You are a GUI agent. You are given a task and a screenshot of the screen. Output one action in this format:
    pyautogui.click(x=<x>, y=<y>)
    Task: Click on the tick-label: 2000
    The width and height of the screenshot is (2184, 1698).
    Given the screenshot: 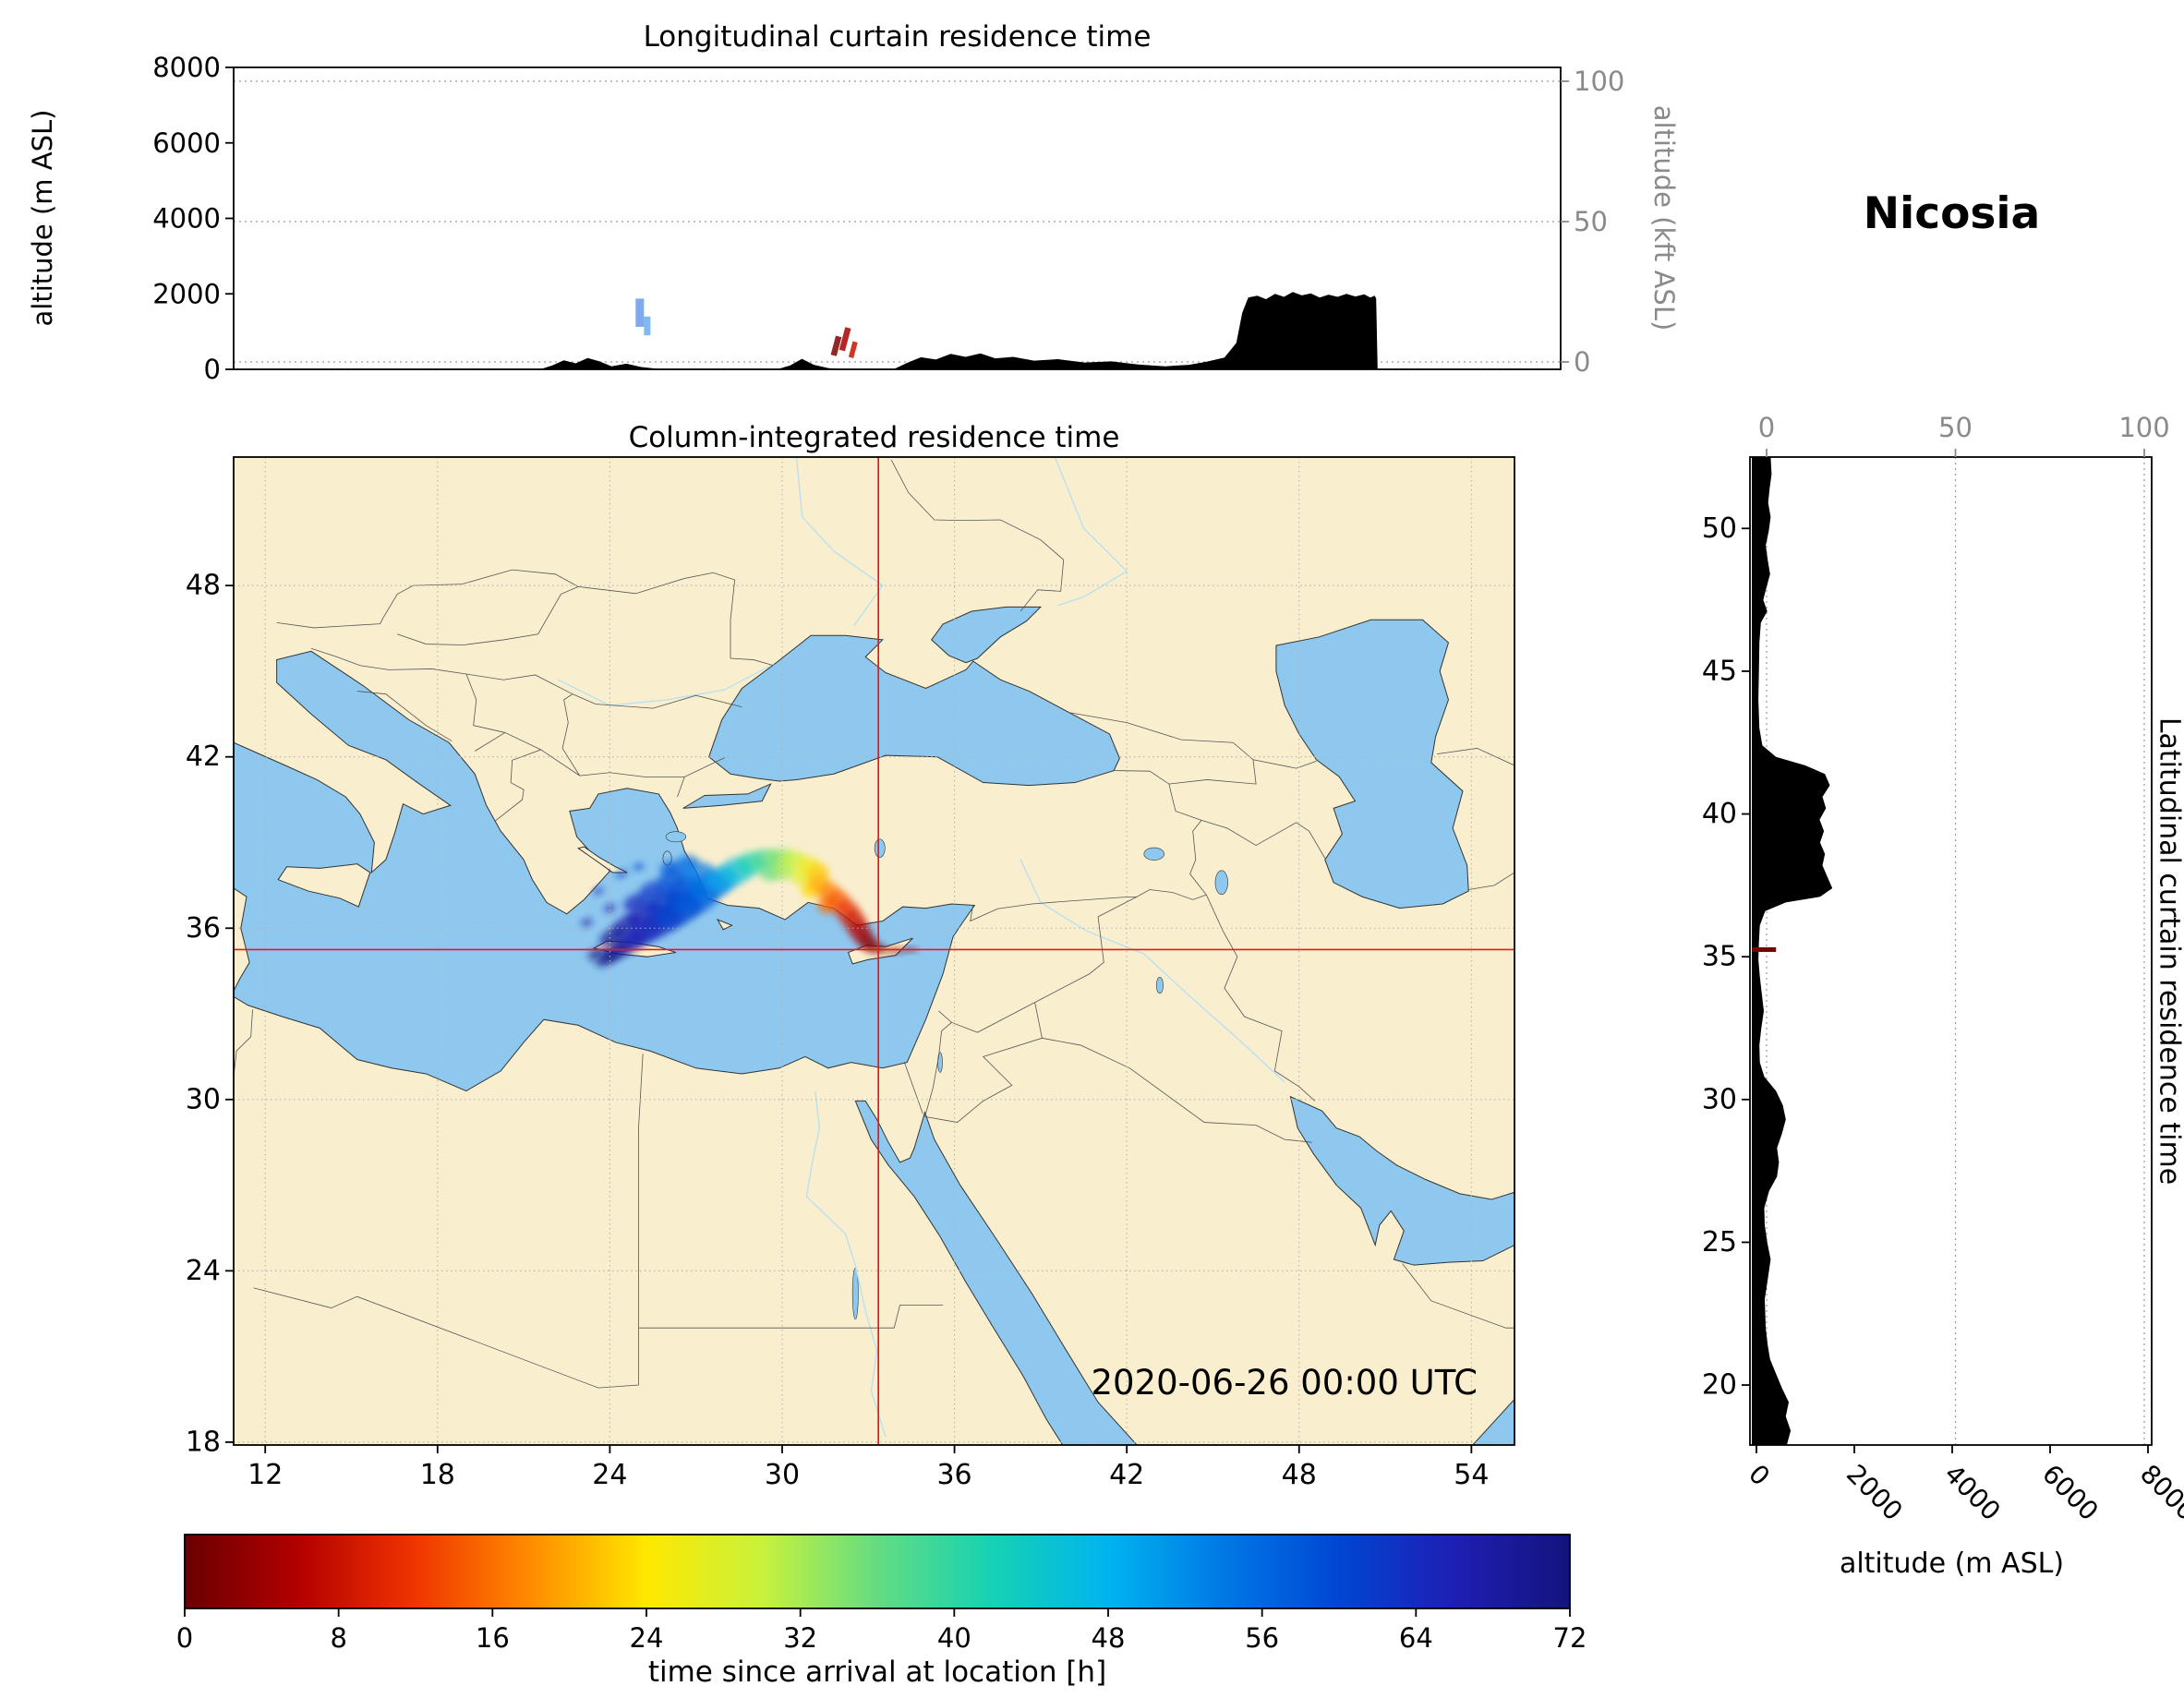 What is the action you would take?
    pyautogui.click(x=1874, y=1493)
    